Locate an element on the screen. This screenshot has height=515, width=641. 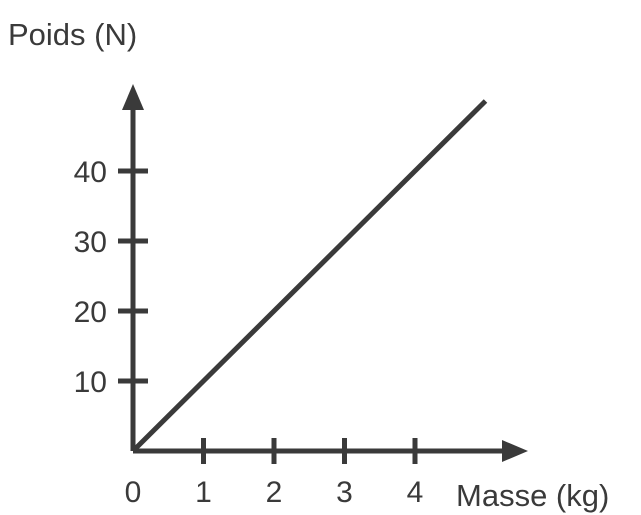
y-tick-label-40: 40 is located at coordinates (90, 172).